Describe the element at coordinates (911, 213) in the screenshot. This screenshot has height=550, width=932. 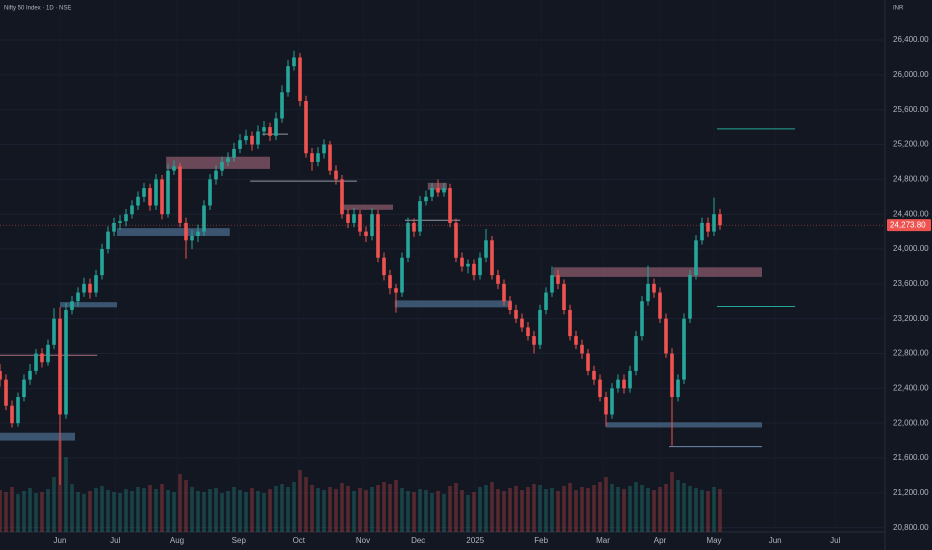
I see `y-tick-label: 24,400.00` at that location.